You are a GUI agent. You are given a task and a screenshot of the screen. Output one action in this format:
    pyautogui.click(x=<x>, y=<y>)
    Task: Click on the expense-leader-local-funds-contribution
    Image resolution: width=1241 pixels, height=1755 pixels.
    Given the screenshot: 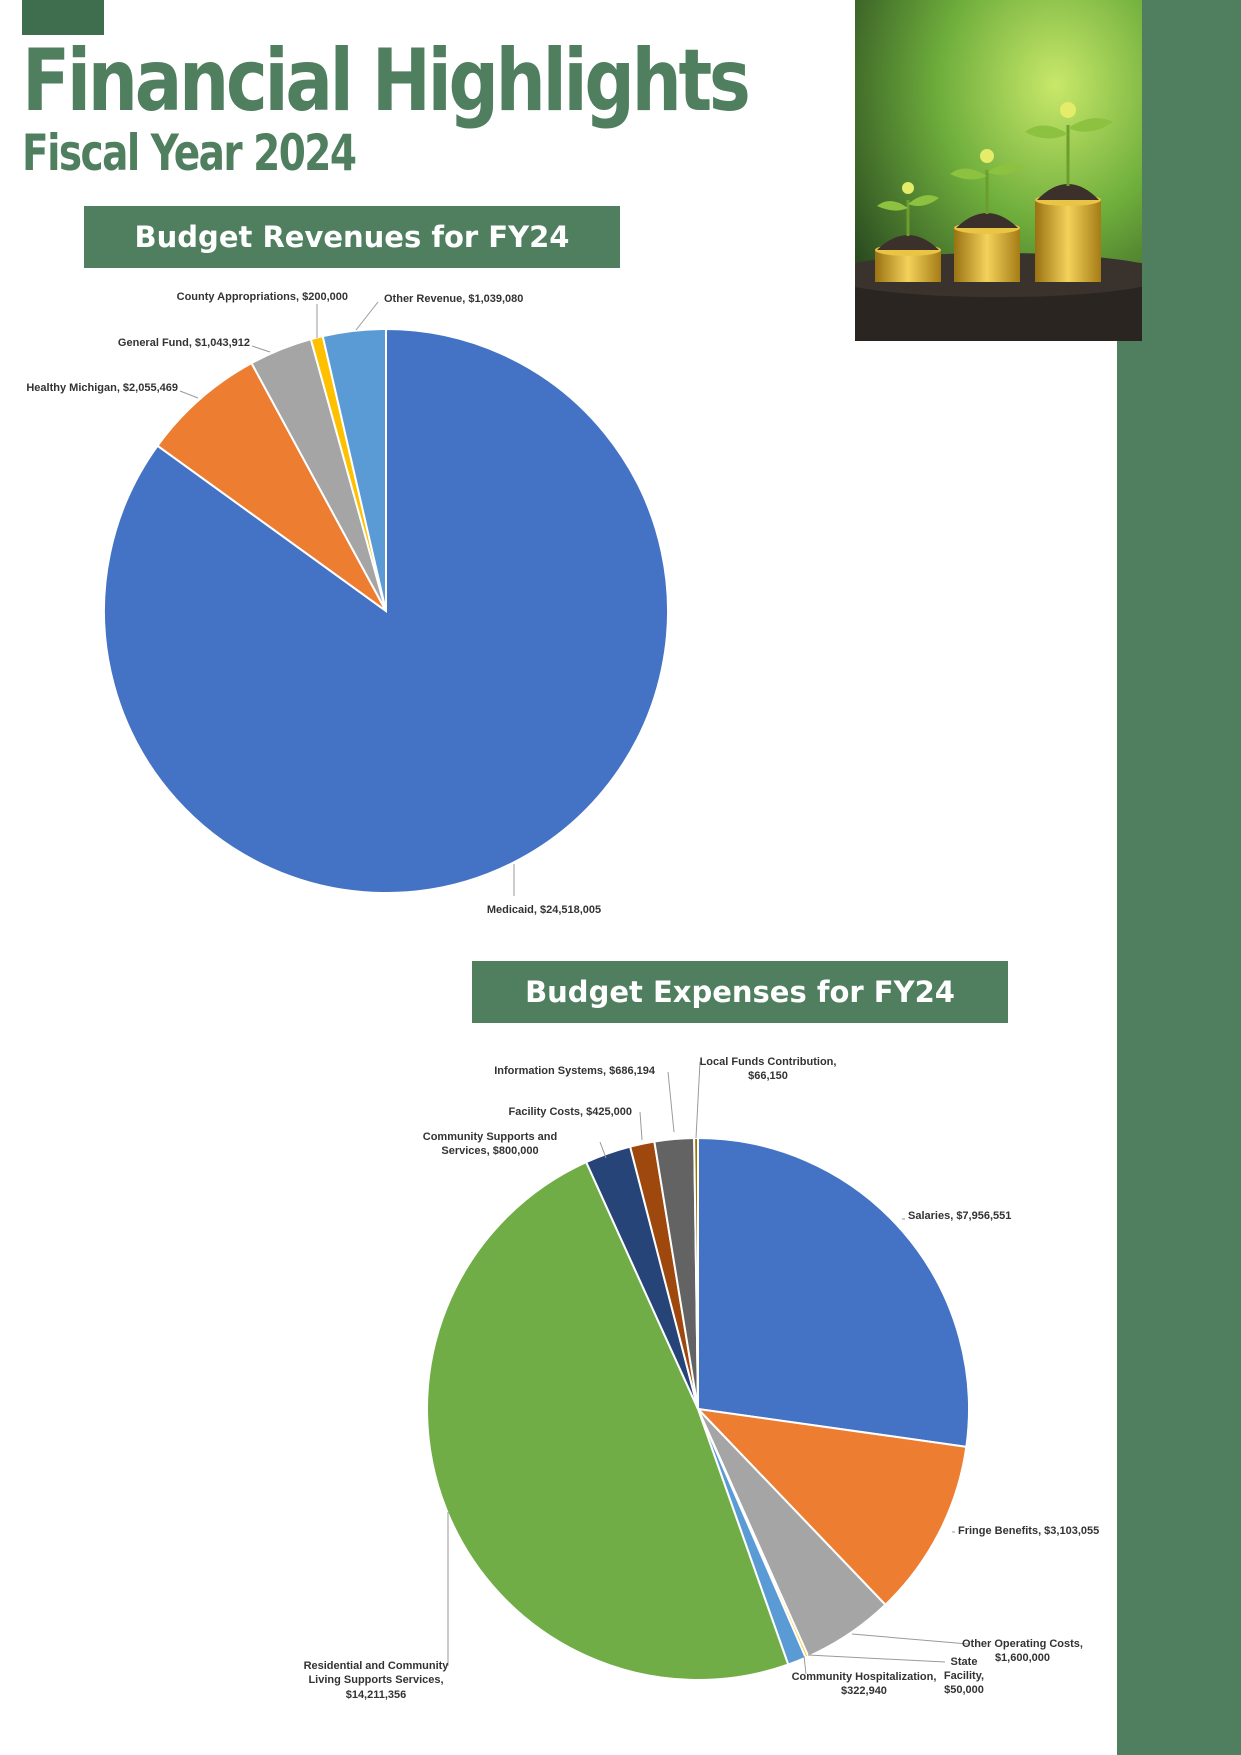 What is the action you would take?
    pyautogui.click(x=698, y=1100)
    